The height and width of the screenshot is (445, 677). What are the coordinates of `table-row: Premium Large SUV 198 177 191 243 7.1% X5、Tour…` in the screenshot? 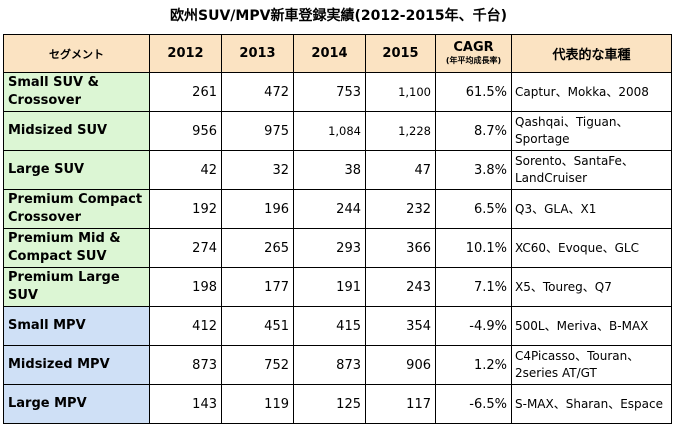 It's located at (337, 287).